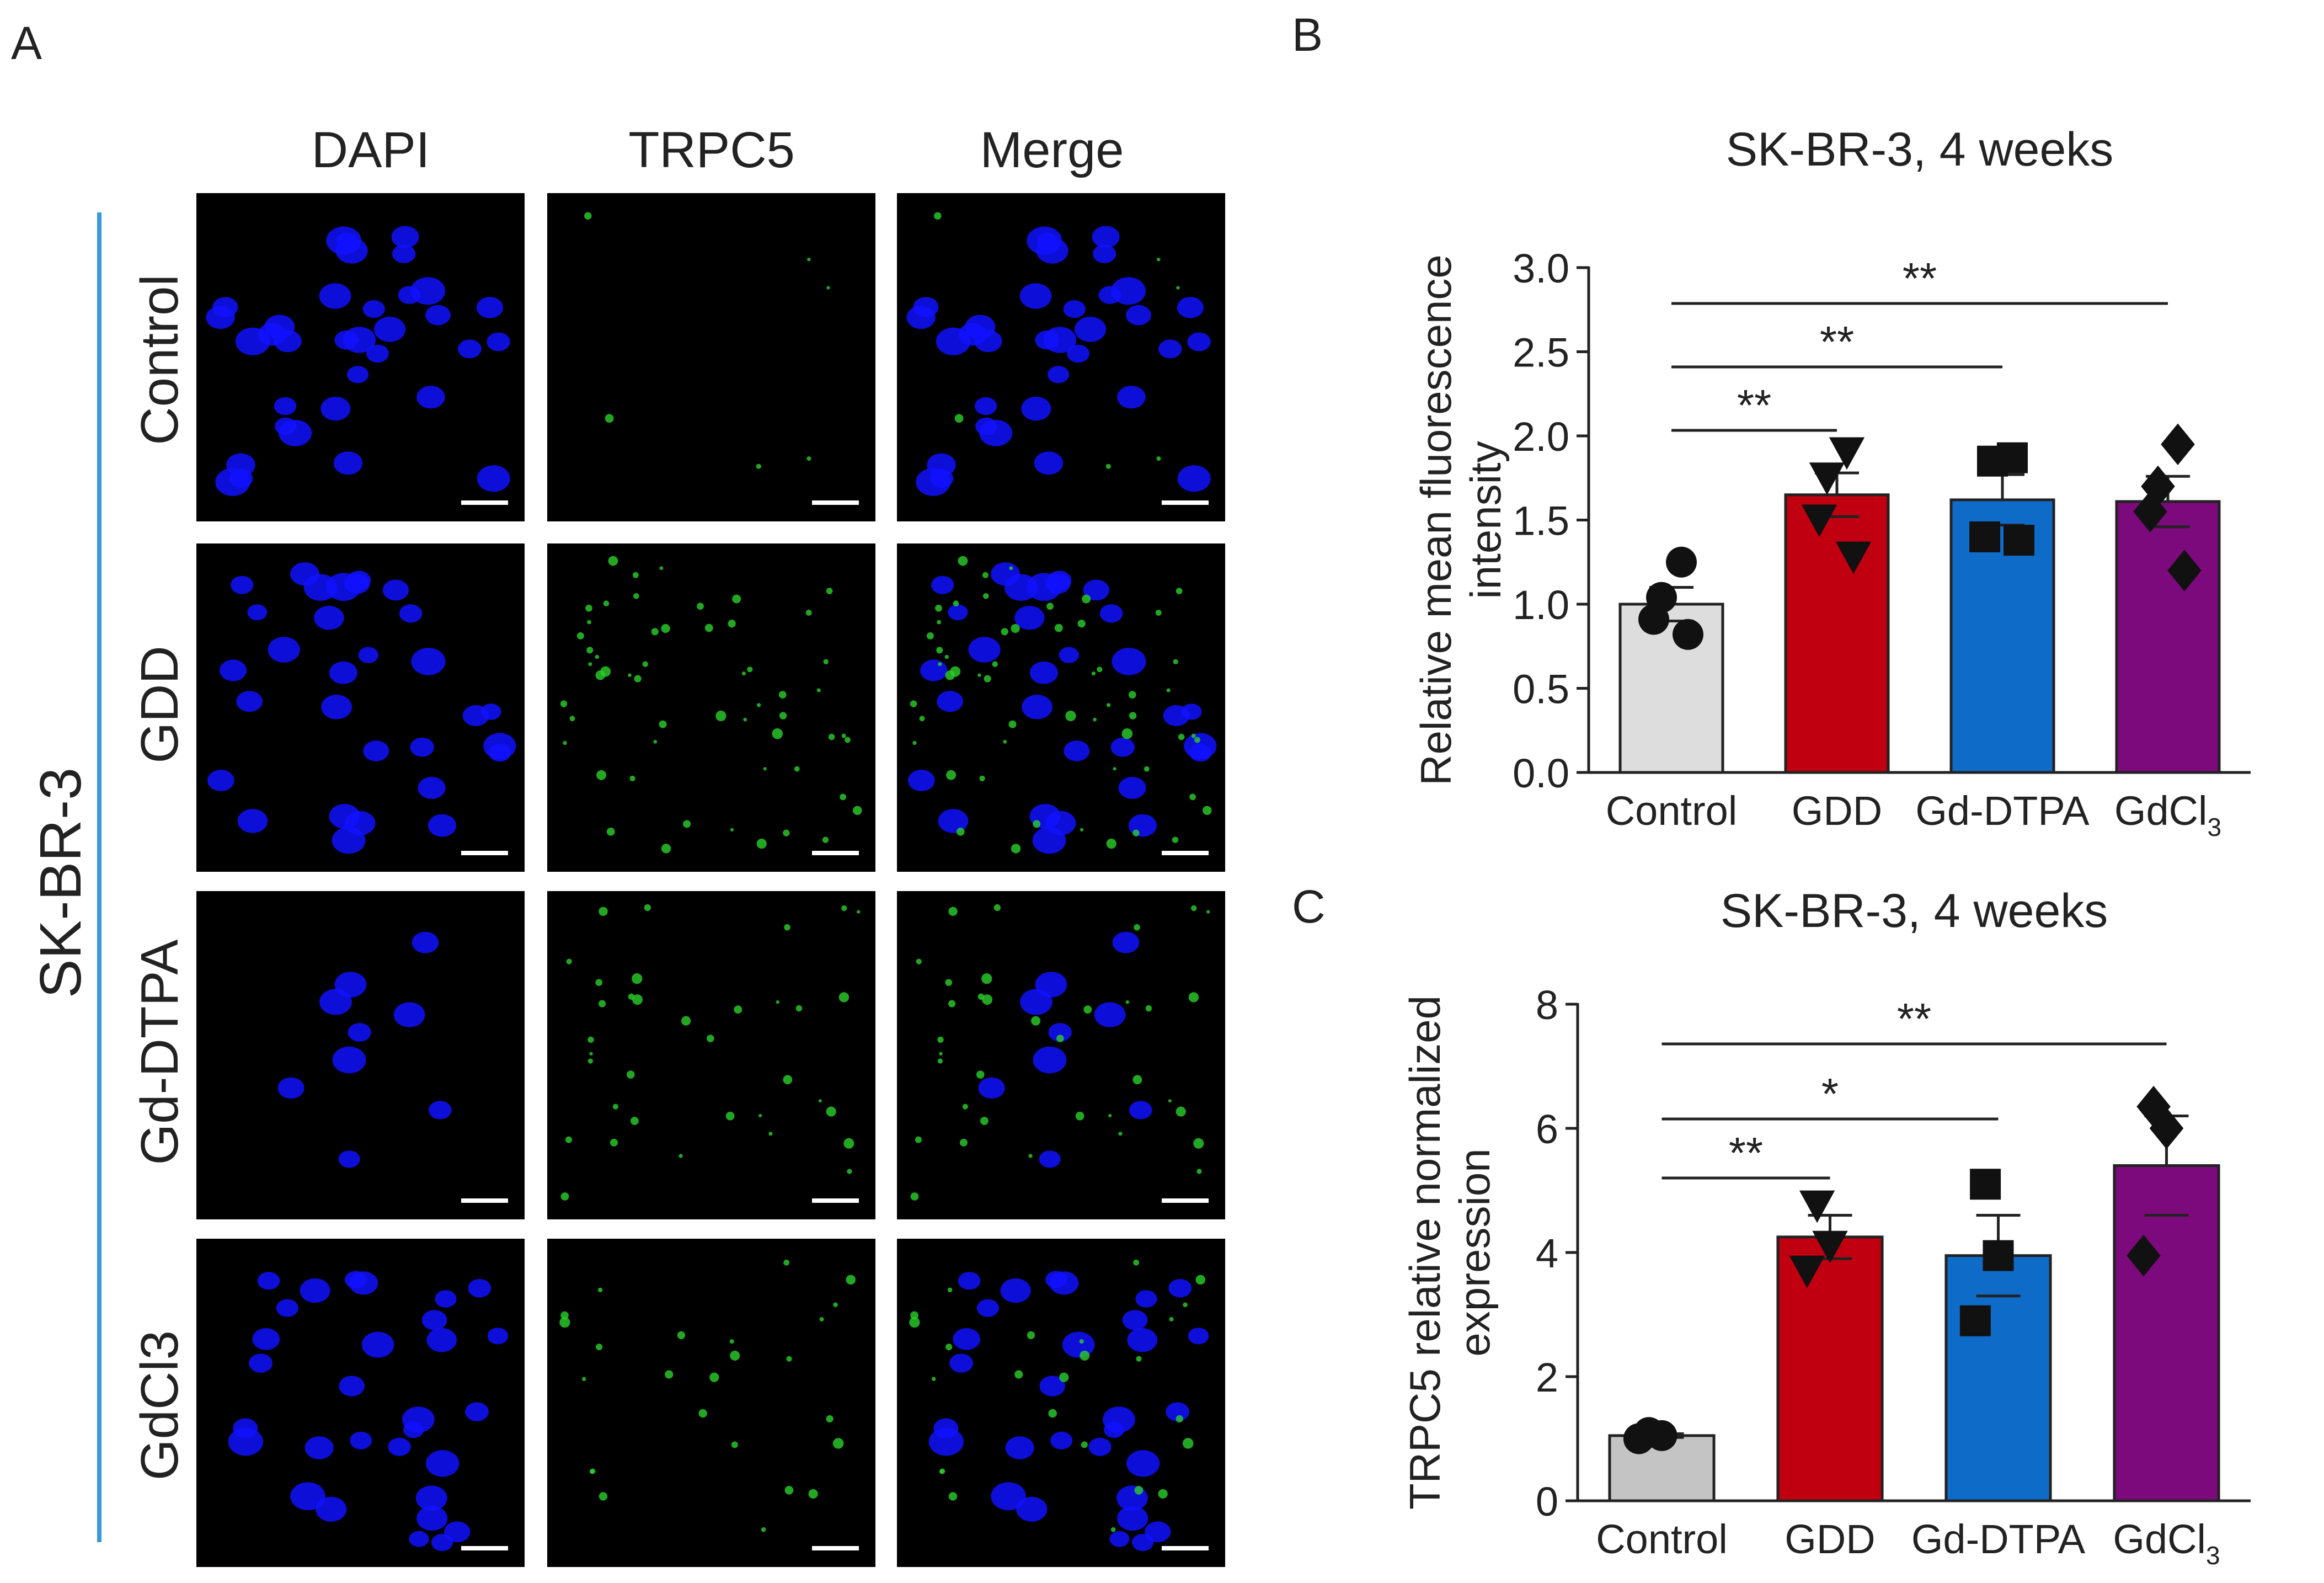 The width and height of the screenshot is (2324, 1583). What do you see at coordinates (370, 150) in the screenshot?
I see `column-header-dapi: DAPI` at bounding box center [370, 150].